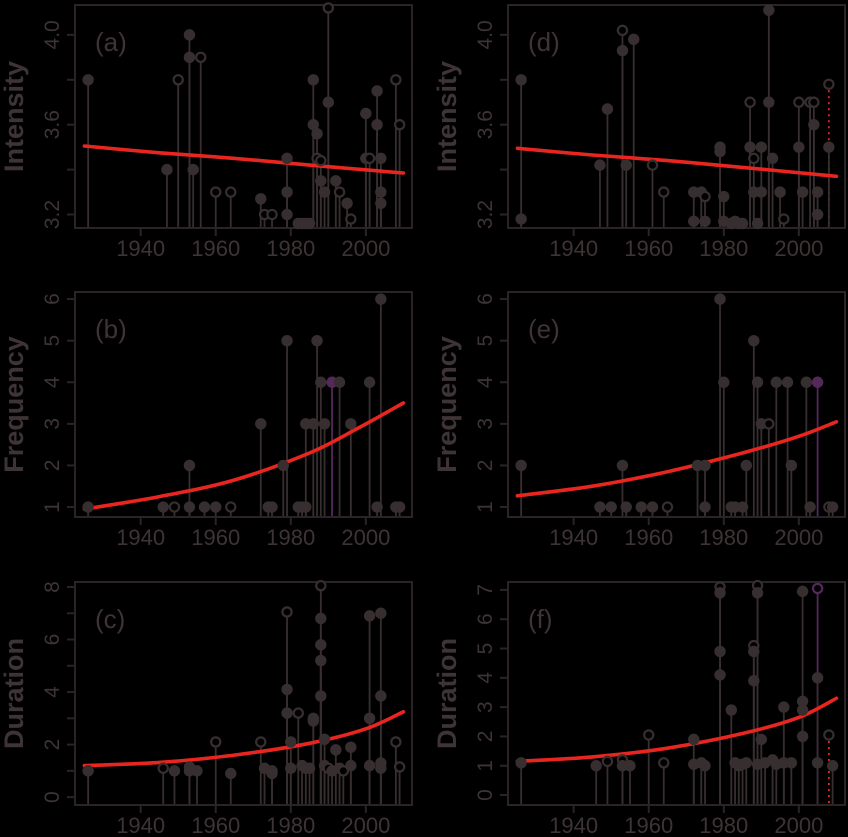  Describe the element at coordinates (52, 587) in the screenshot. I see `y-tick-label: 8` at that location.